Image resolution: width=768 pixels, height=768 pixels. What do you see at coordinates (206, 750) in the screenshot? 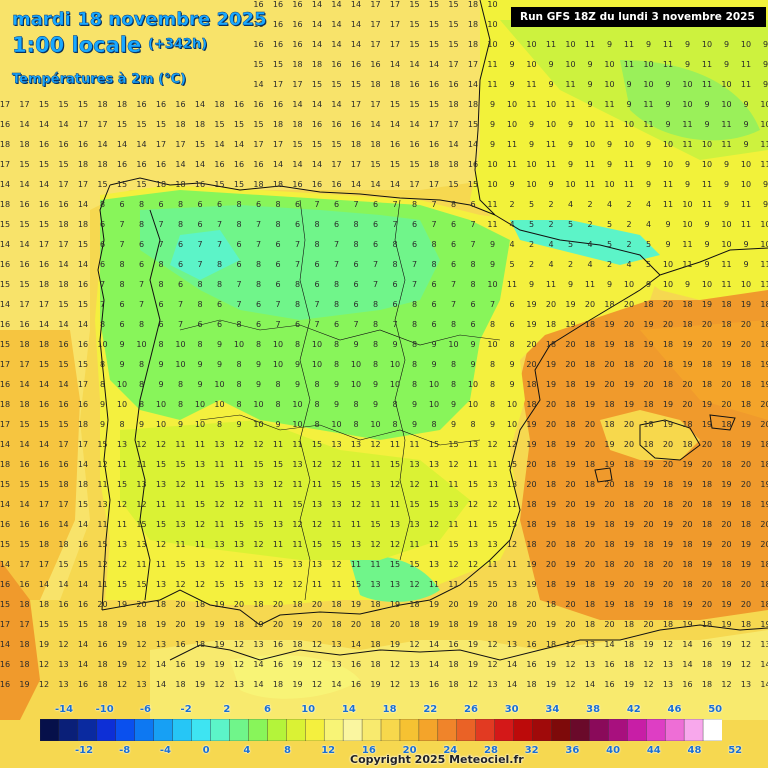
I see `color-scale-bottom-label: 0` at bounding box center [206, 750].